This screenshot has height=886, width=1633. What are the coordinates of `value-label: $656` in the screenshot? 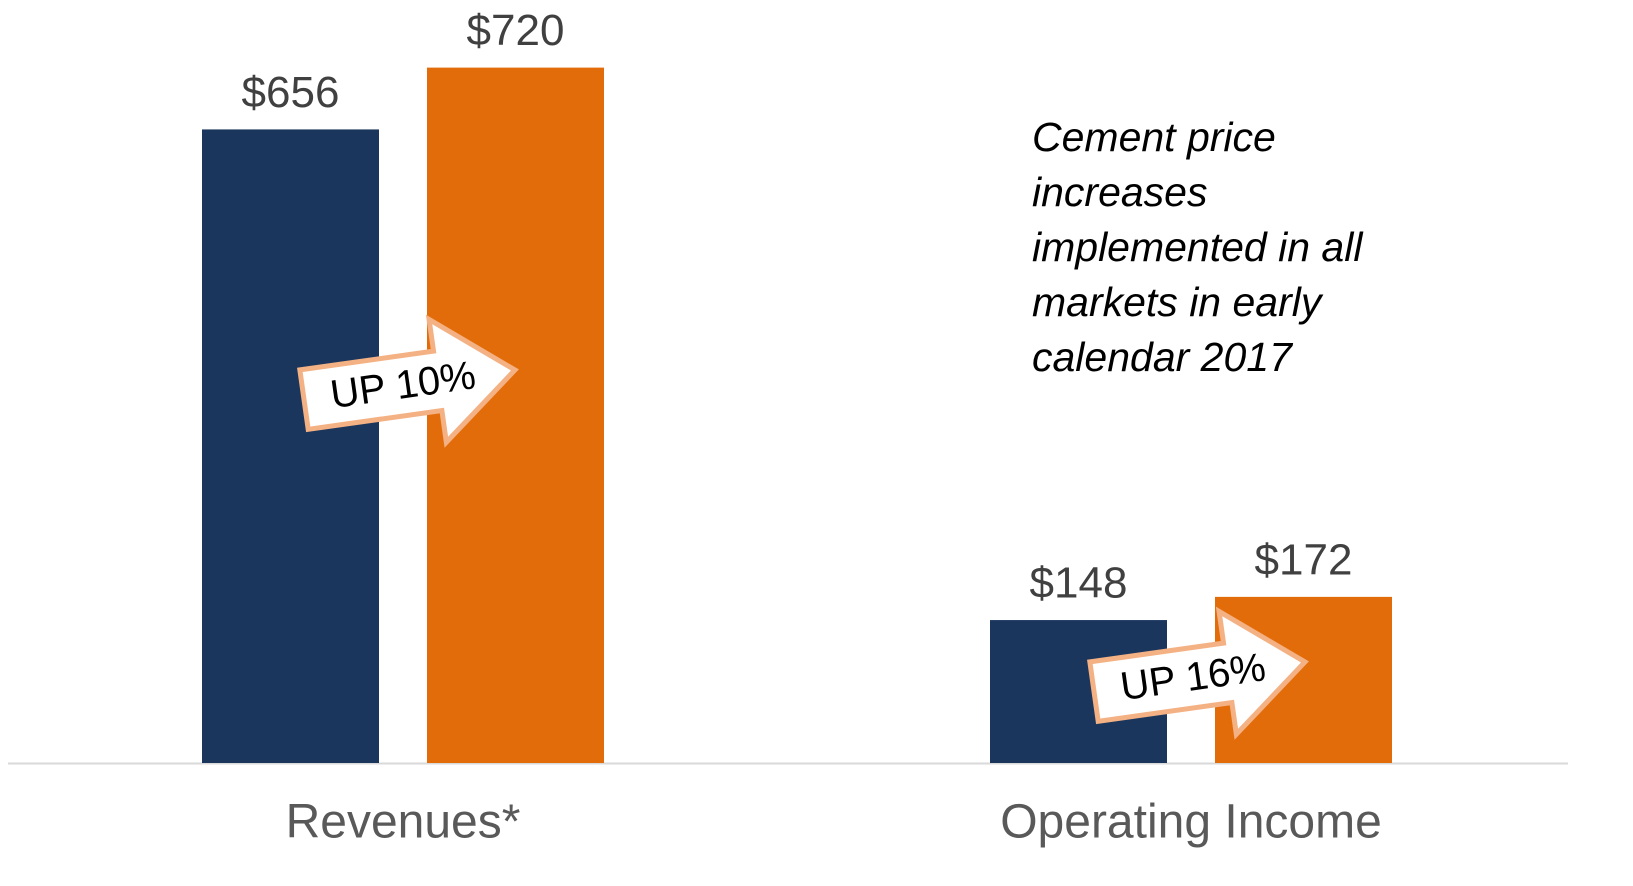 It's located at (291, 92).